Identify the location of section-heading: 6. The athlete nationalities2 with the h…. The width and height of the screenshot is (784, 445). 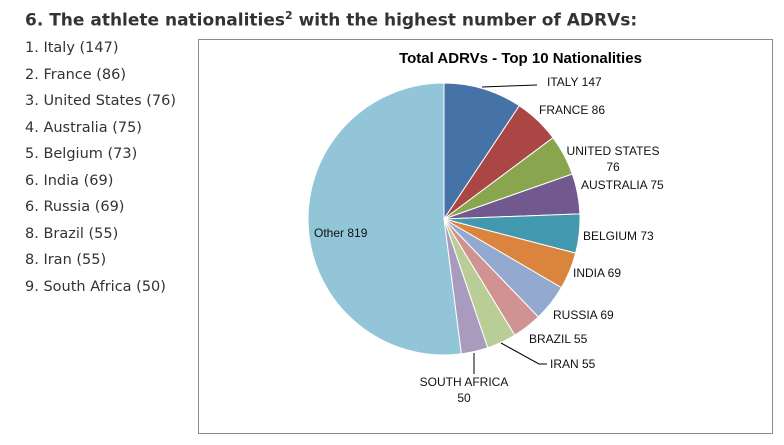
(331, 20).